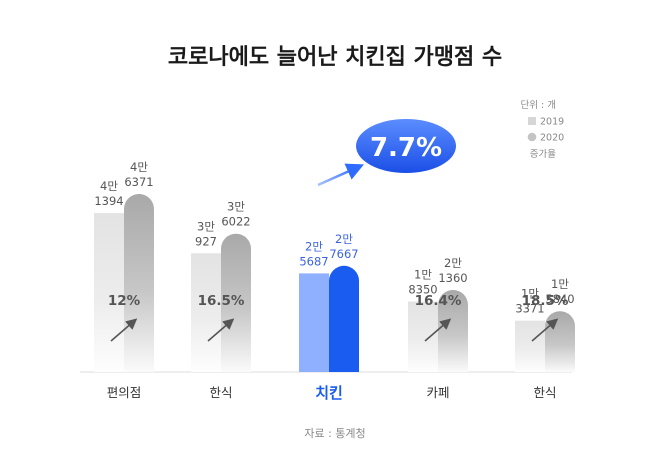 The width and height of the screenshot is (670, 467). What do you see at coordinates (334, 433) in the screenshot?
I see `source-note: 자료 : 통계청` at bounding box center [334, 433].